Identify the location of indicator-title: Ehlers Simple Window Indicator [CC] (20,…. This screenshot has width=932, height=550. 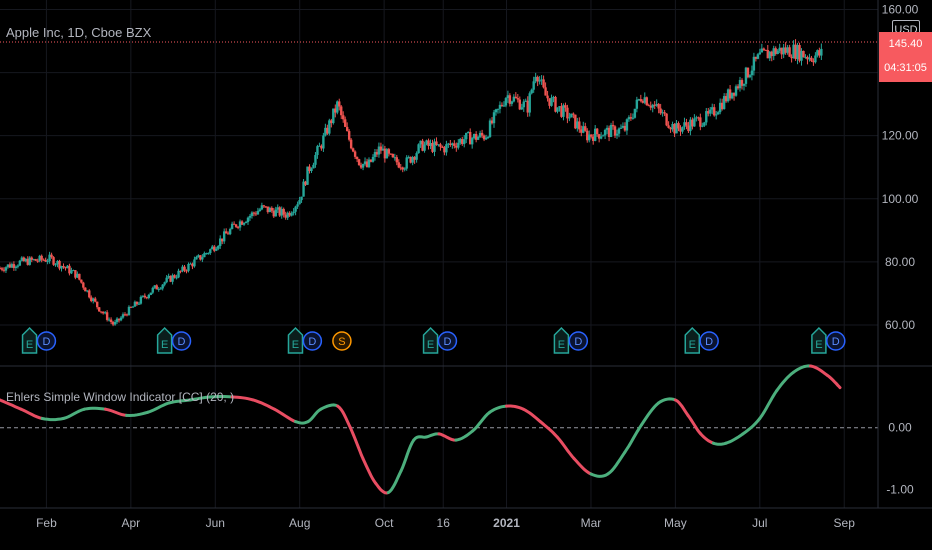
(120, 397).